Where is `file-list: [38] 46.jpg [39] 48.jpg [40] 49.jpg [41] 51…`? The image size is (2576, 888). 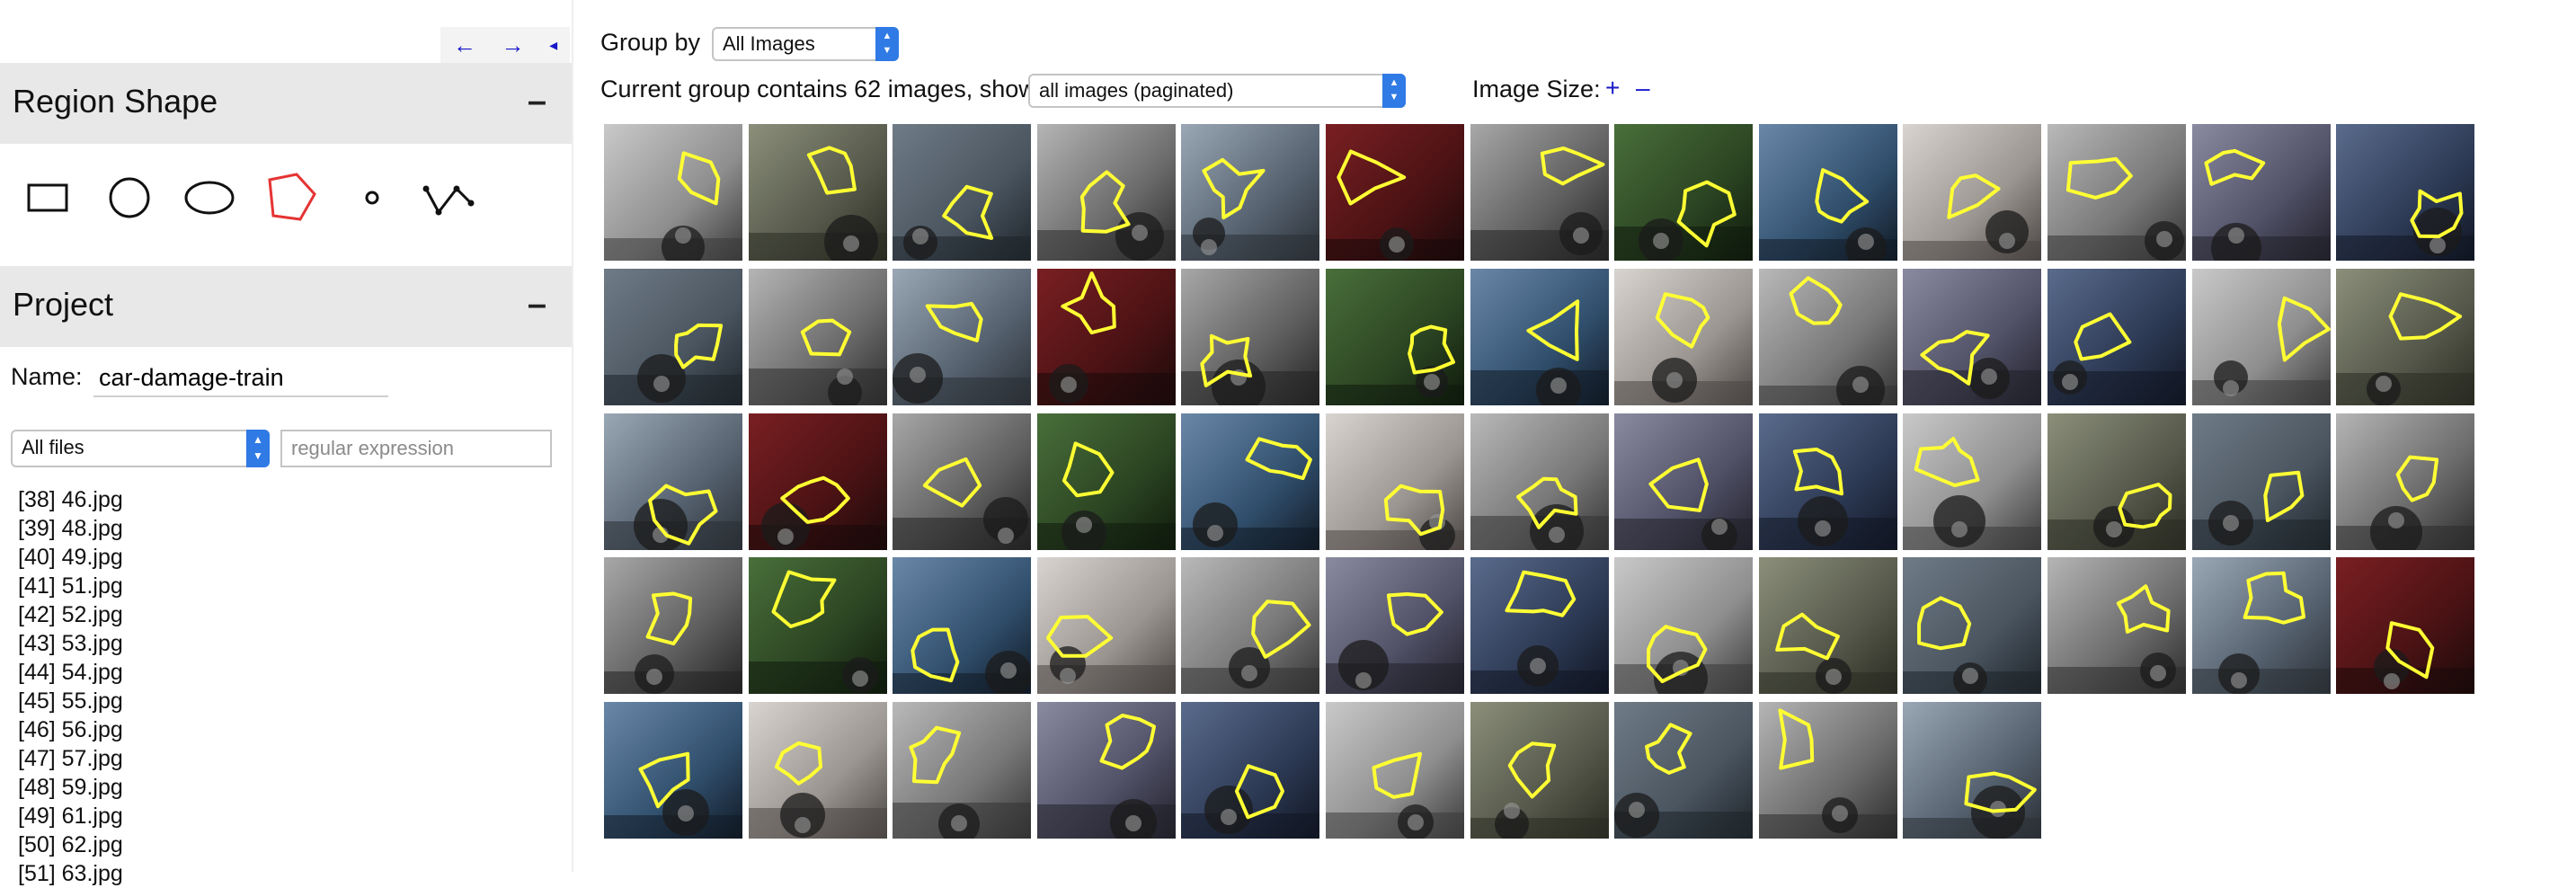
file-list: [38] 46.jpg [39] 48.jpg [40] 49.jpg [41] 51… is located at coordinates (287, 686).